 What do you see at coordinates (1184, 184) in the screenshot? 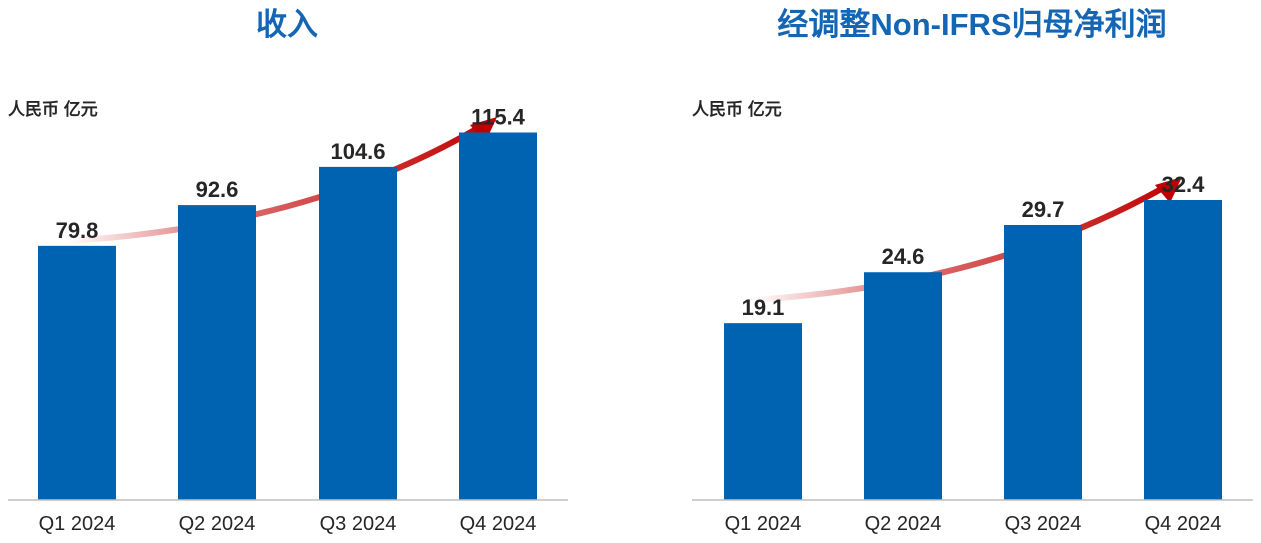
I see `data-label: 32.4` at bounding box center [1184, 184].